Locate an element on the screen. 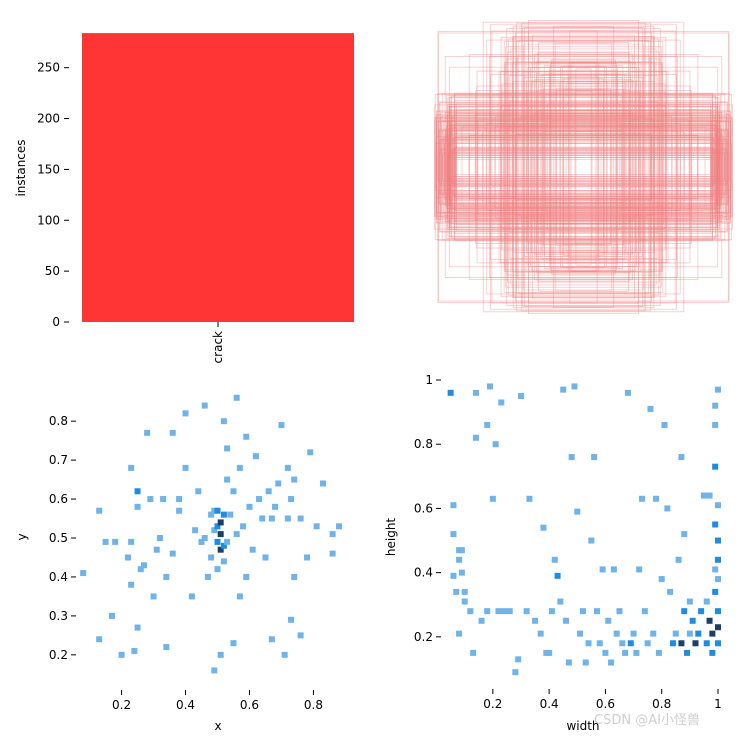  wh-y-tick-label: 0.2 is located at coordinates (423, 637).